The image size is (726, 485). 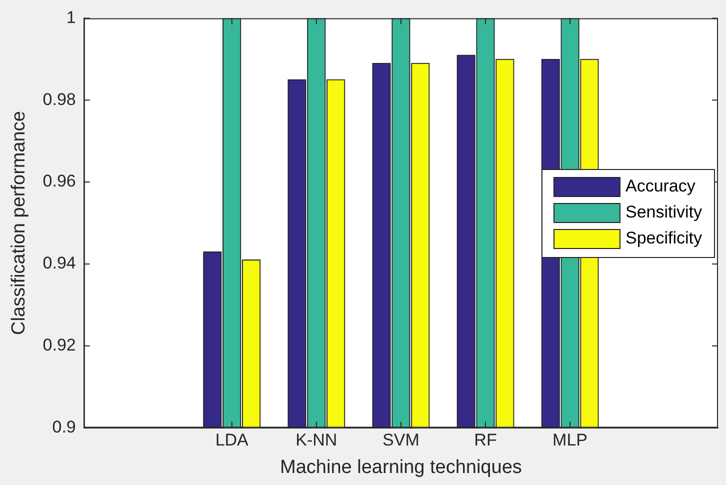 I want to click on x-tick-label: SVM, so click(x=401, y=440).